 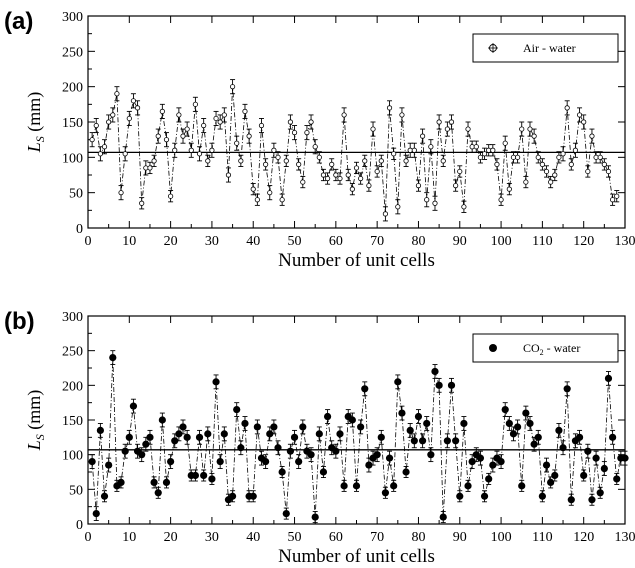 What do you see at coordinates (253, 537) in the screenshot?
I see `x-tick-label: 40` at bounding box center [253, 537].